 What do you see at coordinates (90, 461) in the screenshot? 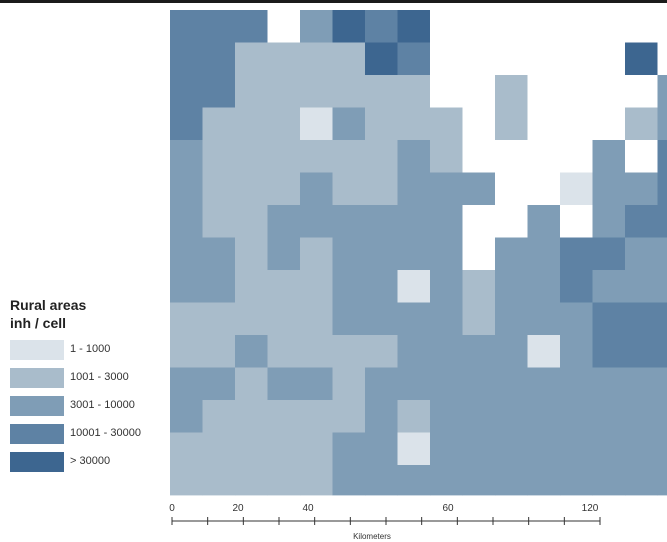
I see `legend-label: > 30000` at bounding box center [90, 461].